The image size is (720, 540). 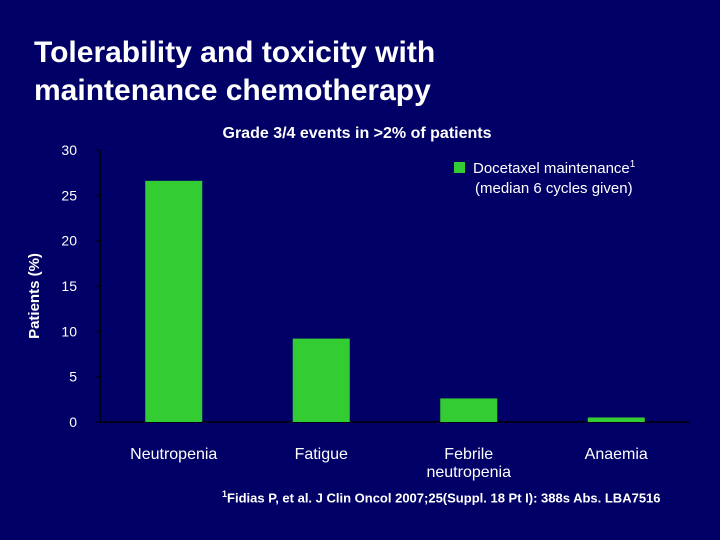 What do you see at coordinates (73, 422) in the screenshot?
I see `y-tick-label: 0` at bounding box center [73, 422].